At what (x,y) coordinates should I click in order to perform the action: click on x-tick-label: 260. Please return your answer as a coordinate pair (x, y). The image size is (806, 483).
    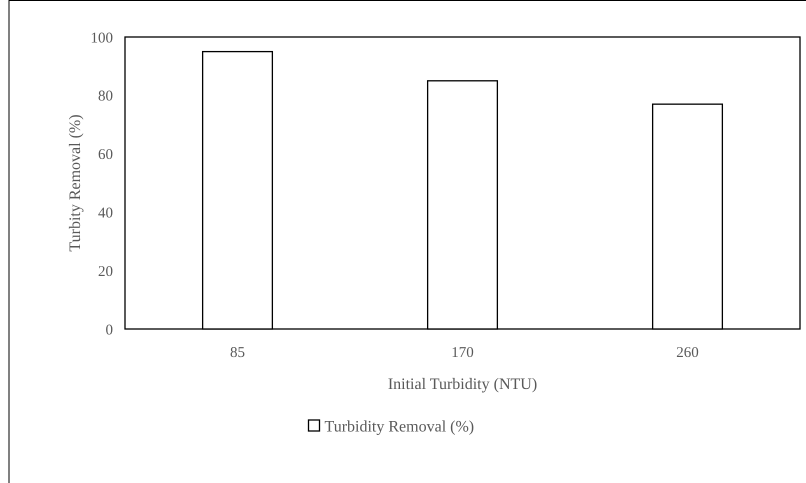
    Looking at the image, I should click on (687, 353).